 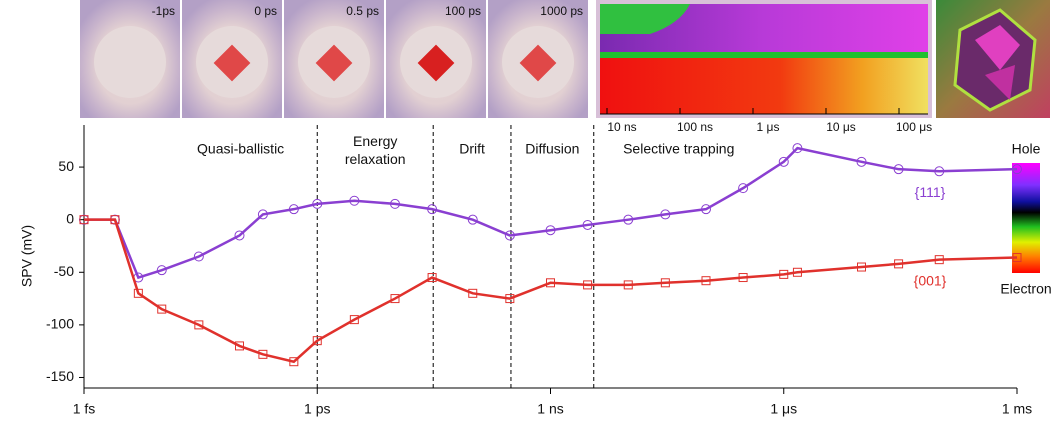 What do you see at coordinates (27, 256) in the screenshot?
I see `y-axis-label: SPV (mV)` at bounding box center [27, 256].